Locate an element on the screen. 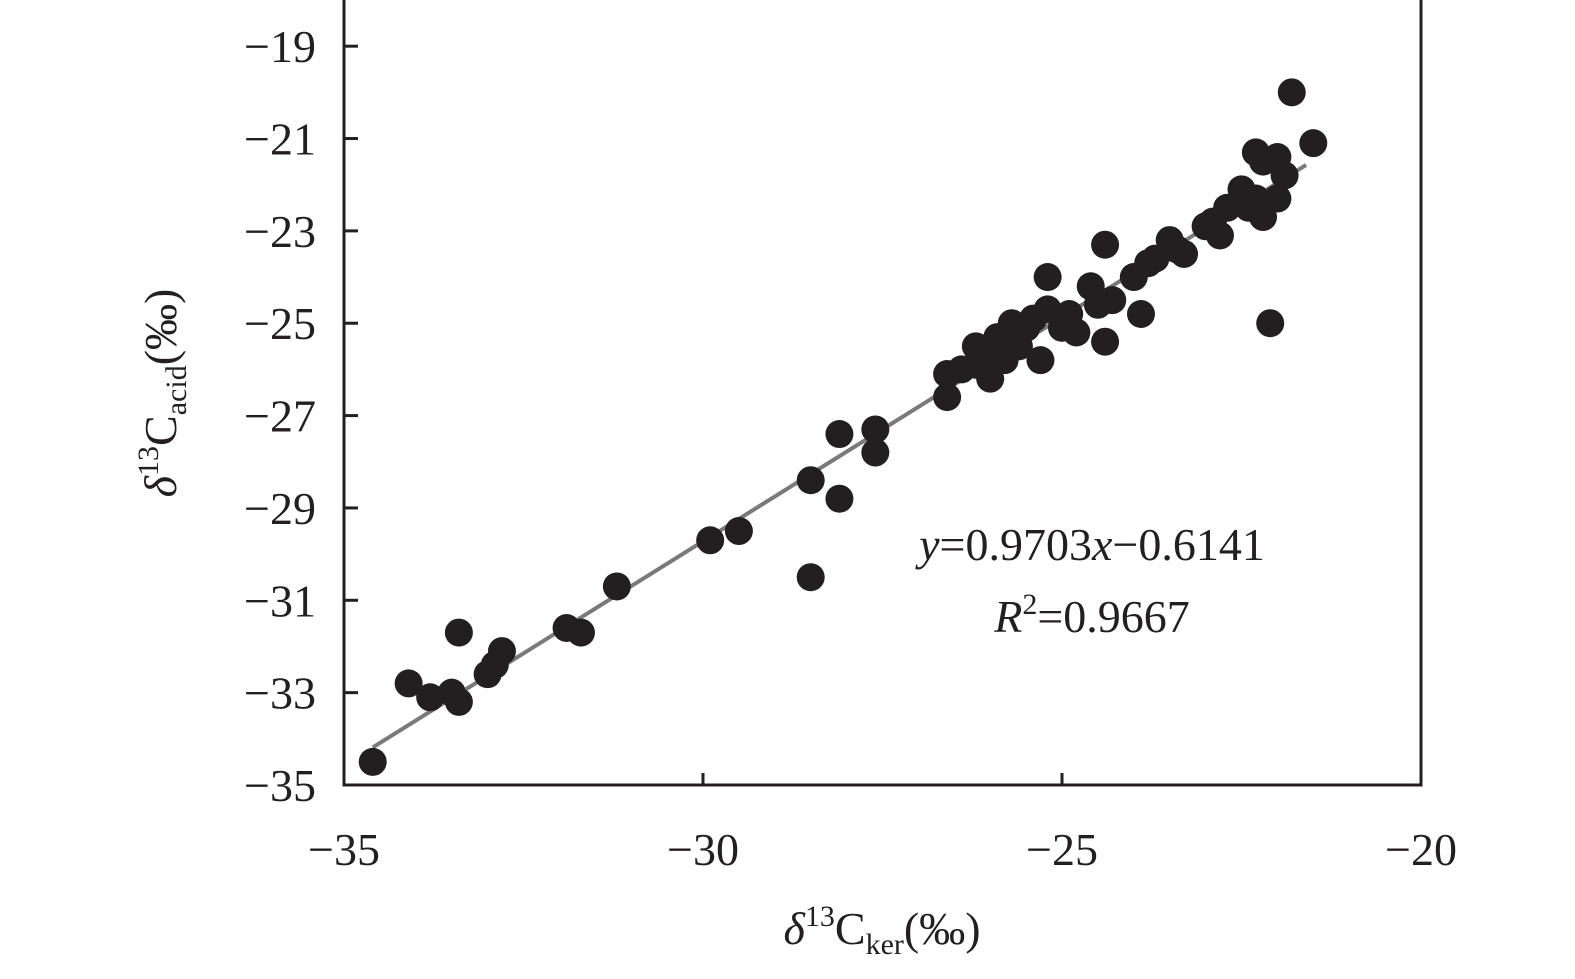  y-tick-label: −29 is located at coordinates (280, 508).